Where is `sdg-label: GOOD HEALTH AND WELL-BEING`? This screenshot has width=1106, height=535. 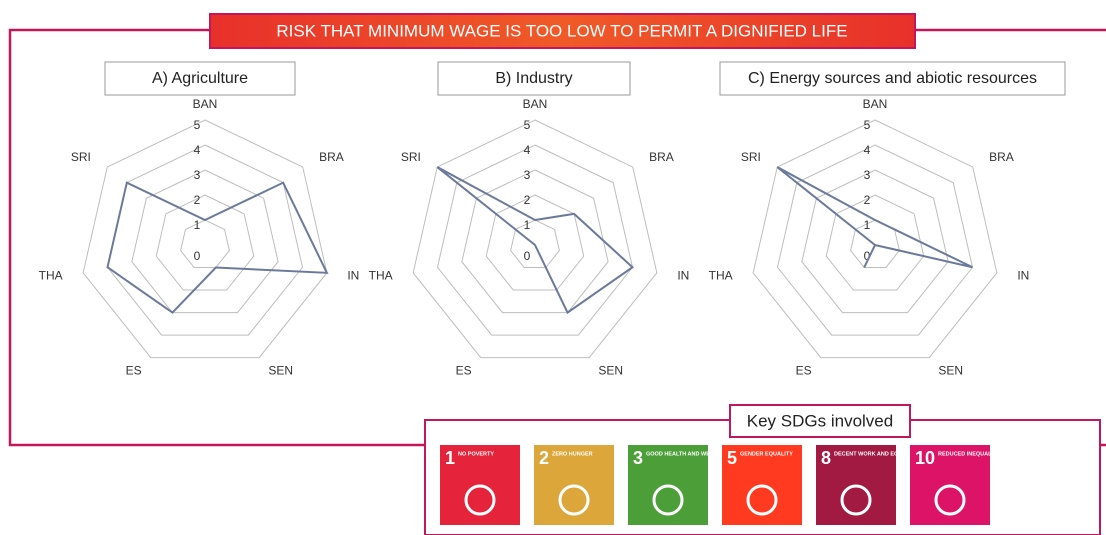
sdg-label: GOOD HEALTH AND WELL-BEING is located at coordinates (691, 454).